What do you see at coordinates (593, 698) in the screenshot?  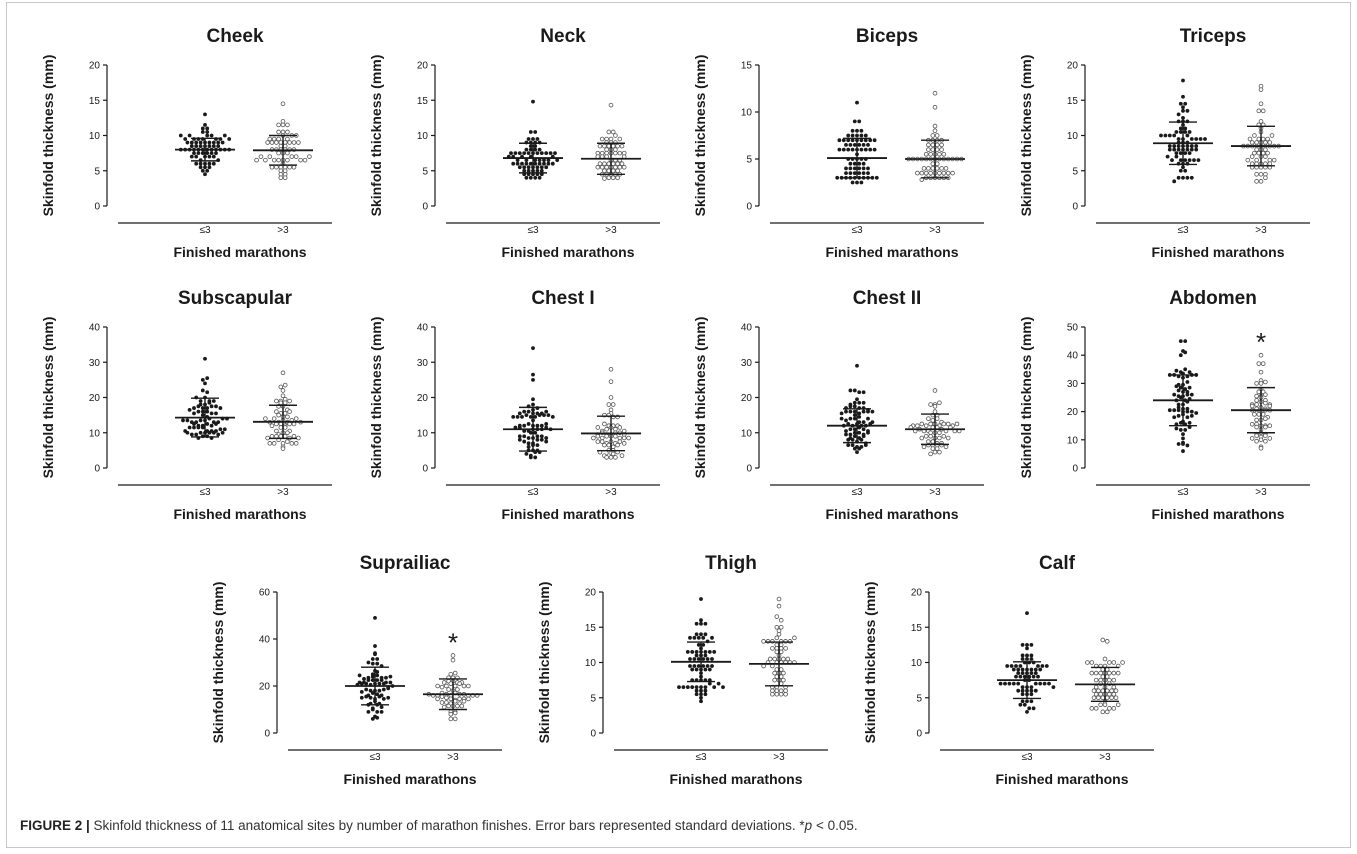 I see `y-tick-label: 5` at bounding box center [593, 698].